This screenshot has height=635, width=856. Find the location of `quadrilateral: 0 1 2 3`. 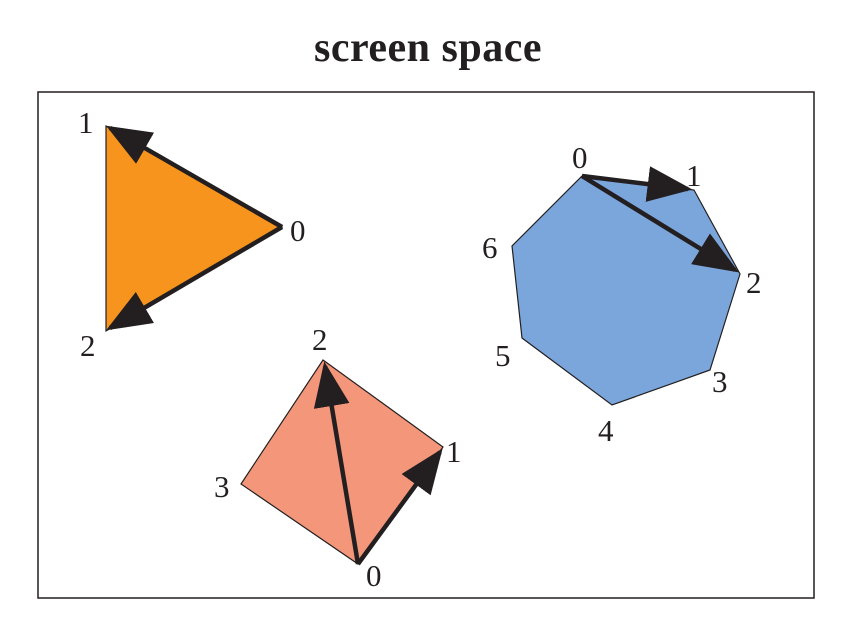

quadrilateral: 0 1 2 3 is located at coordinates (338, 457).